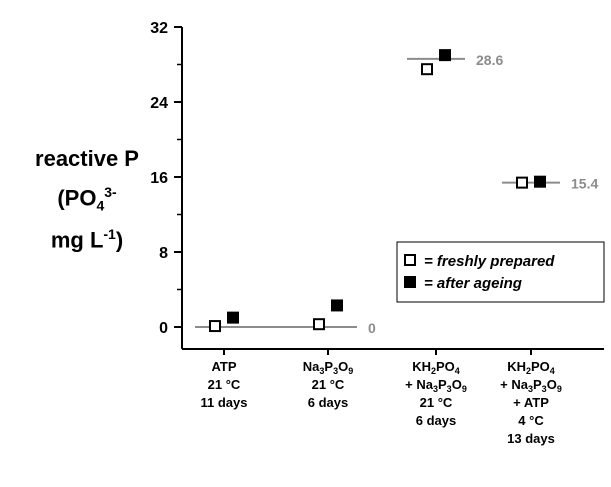 This screenshot has width=611, height=487. Describe the element at coordinates (223, 366) in the screenshot. I see `x-category-label: ATP` at that location.